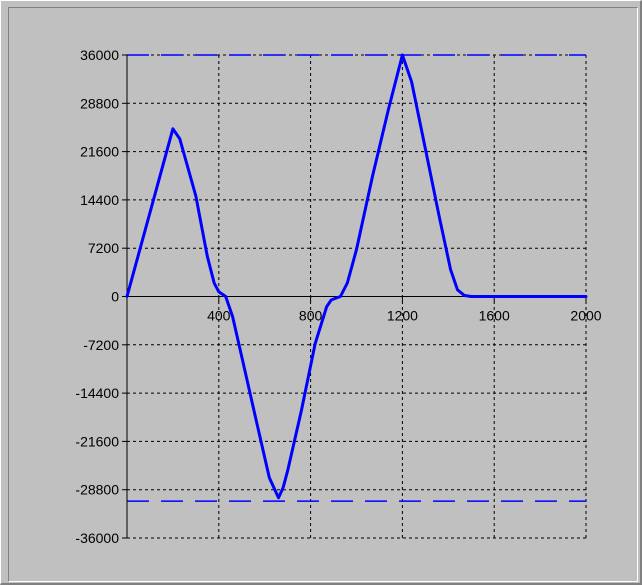 This screenshot has height=585, width=642. Describe the element at coordinates (103, 248) in the screenshot. I see `y-tick-label: 7200` at that location.